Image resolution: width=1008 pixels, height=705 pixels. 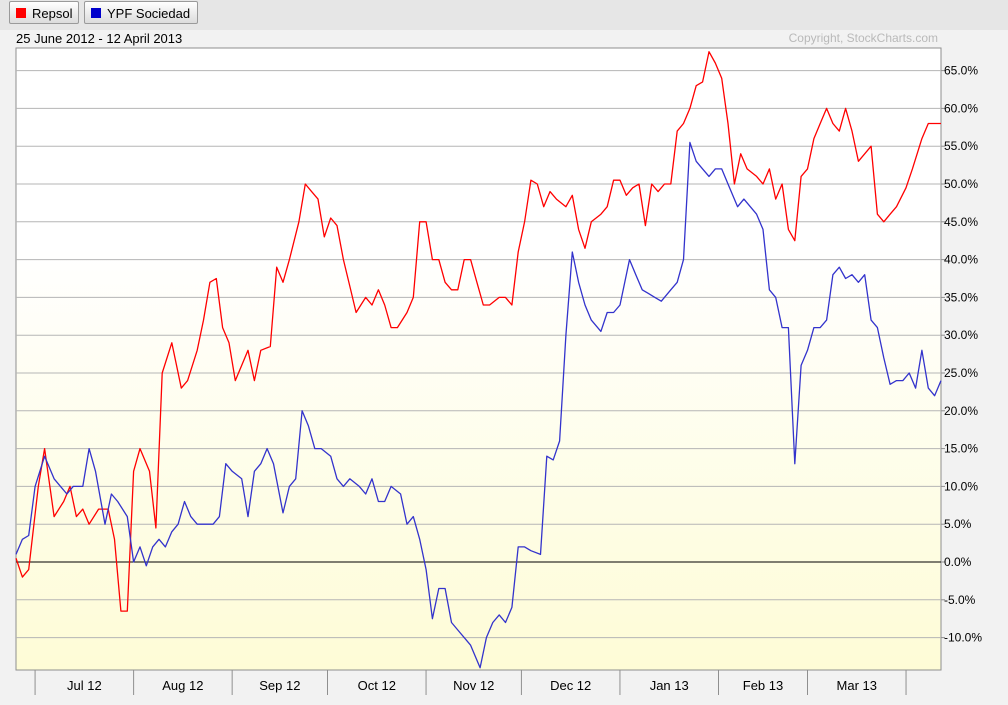 I want to click on y-tick-label: 45.0%, so click(x=961, y=222).